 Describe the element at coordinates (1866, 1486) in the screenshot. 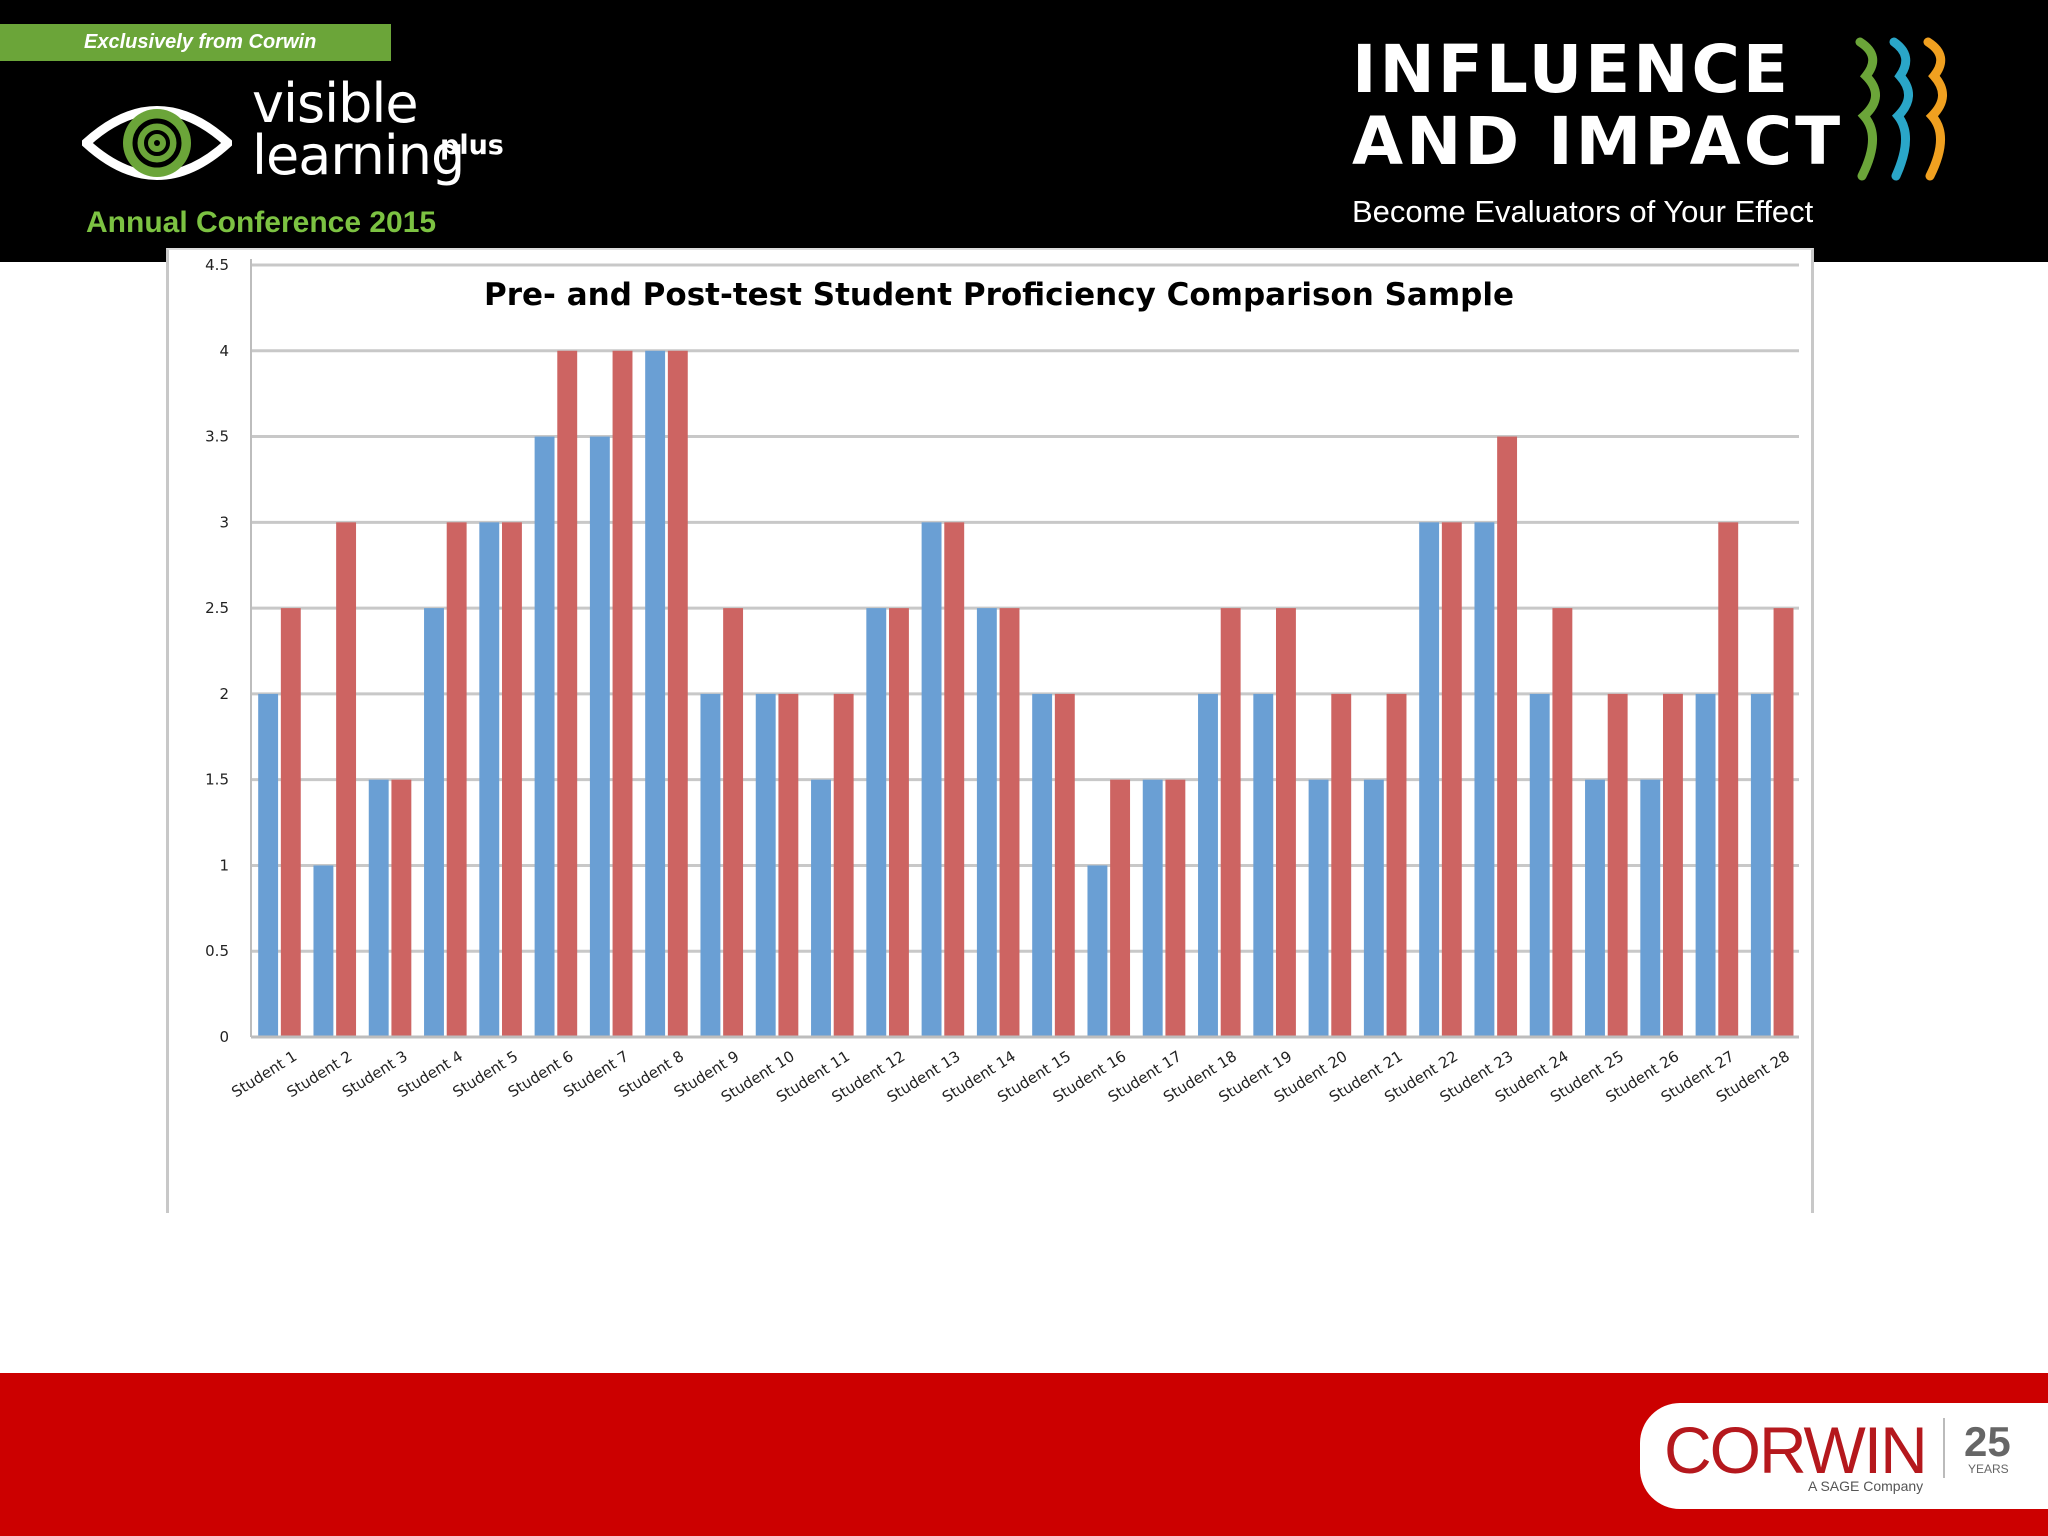

I see `publisher-tagline: A SAGE Company` at that location.